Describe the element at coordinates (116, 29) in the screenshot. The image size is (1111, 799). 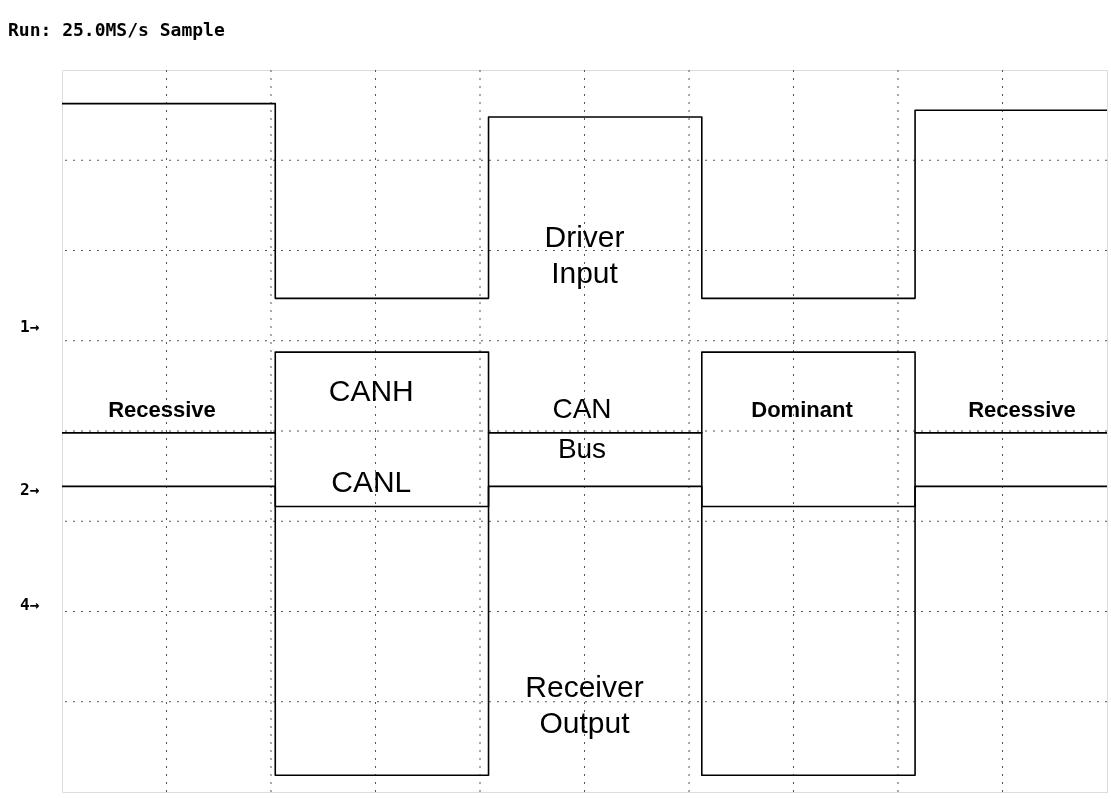
I see `chart-title: Run: 25.0MS/s Sample` at that location.